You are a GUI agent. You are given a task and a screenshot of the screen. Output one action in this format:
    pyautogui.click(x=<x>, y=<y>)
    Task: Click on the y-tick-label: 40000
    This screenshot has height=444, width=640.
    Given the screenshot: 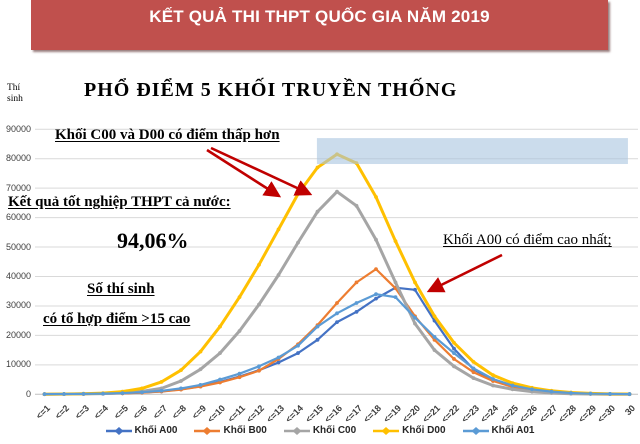 What is the action you would take?
    pyautogui.click(x=18, y=276)
    